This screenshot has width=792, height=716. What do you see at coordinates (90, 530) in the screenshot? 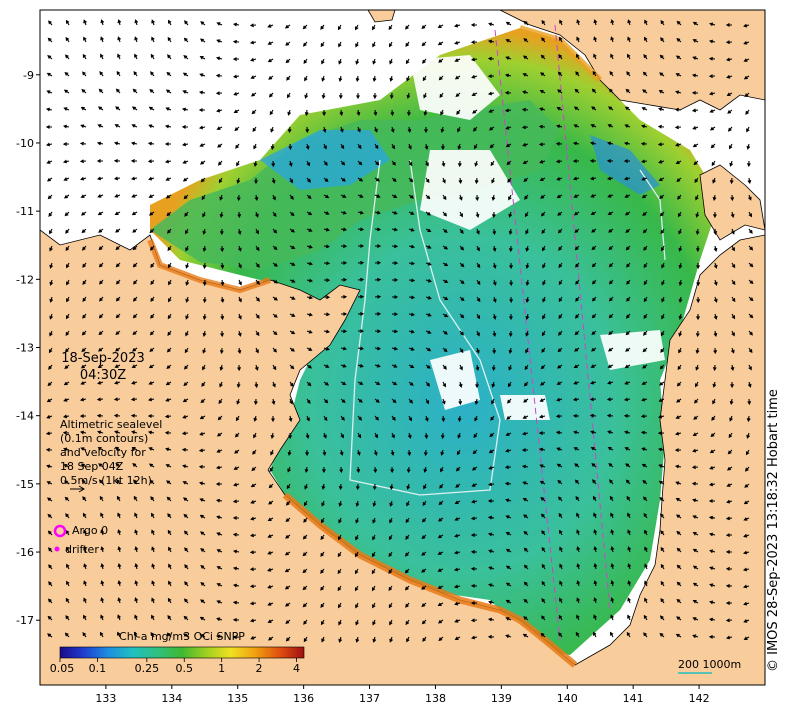
I see `argo-label: Argo 0` at bounding box center [90, 530].